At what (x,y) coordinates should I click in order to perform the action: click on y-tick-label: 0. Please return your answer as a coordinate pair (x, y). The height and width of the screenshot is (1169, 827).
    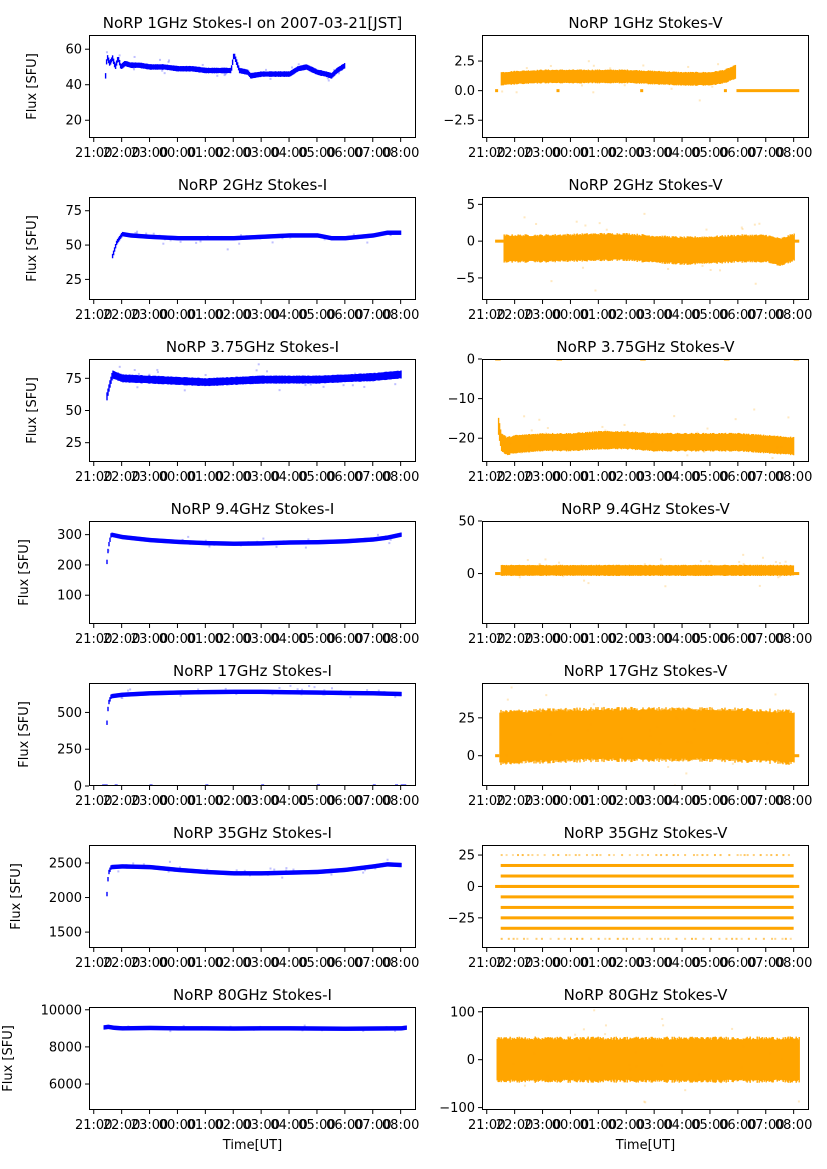
    Looking at the image, I should click on (471, 756).